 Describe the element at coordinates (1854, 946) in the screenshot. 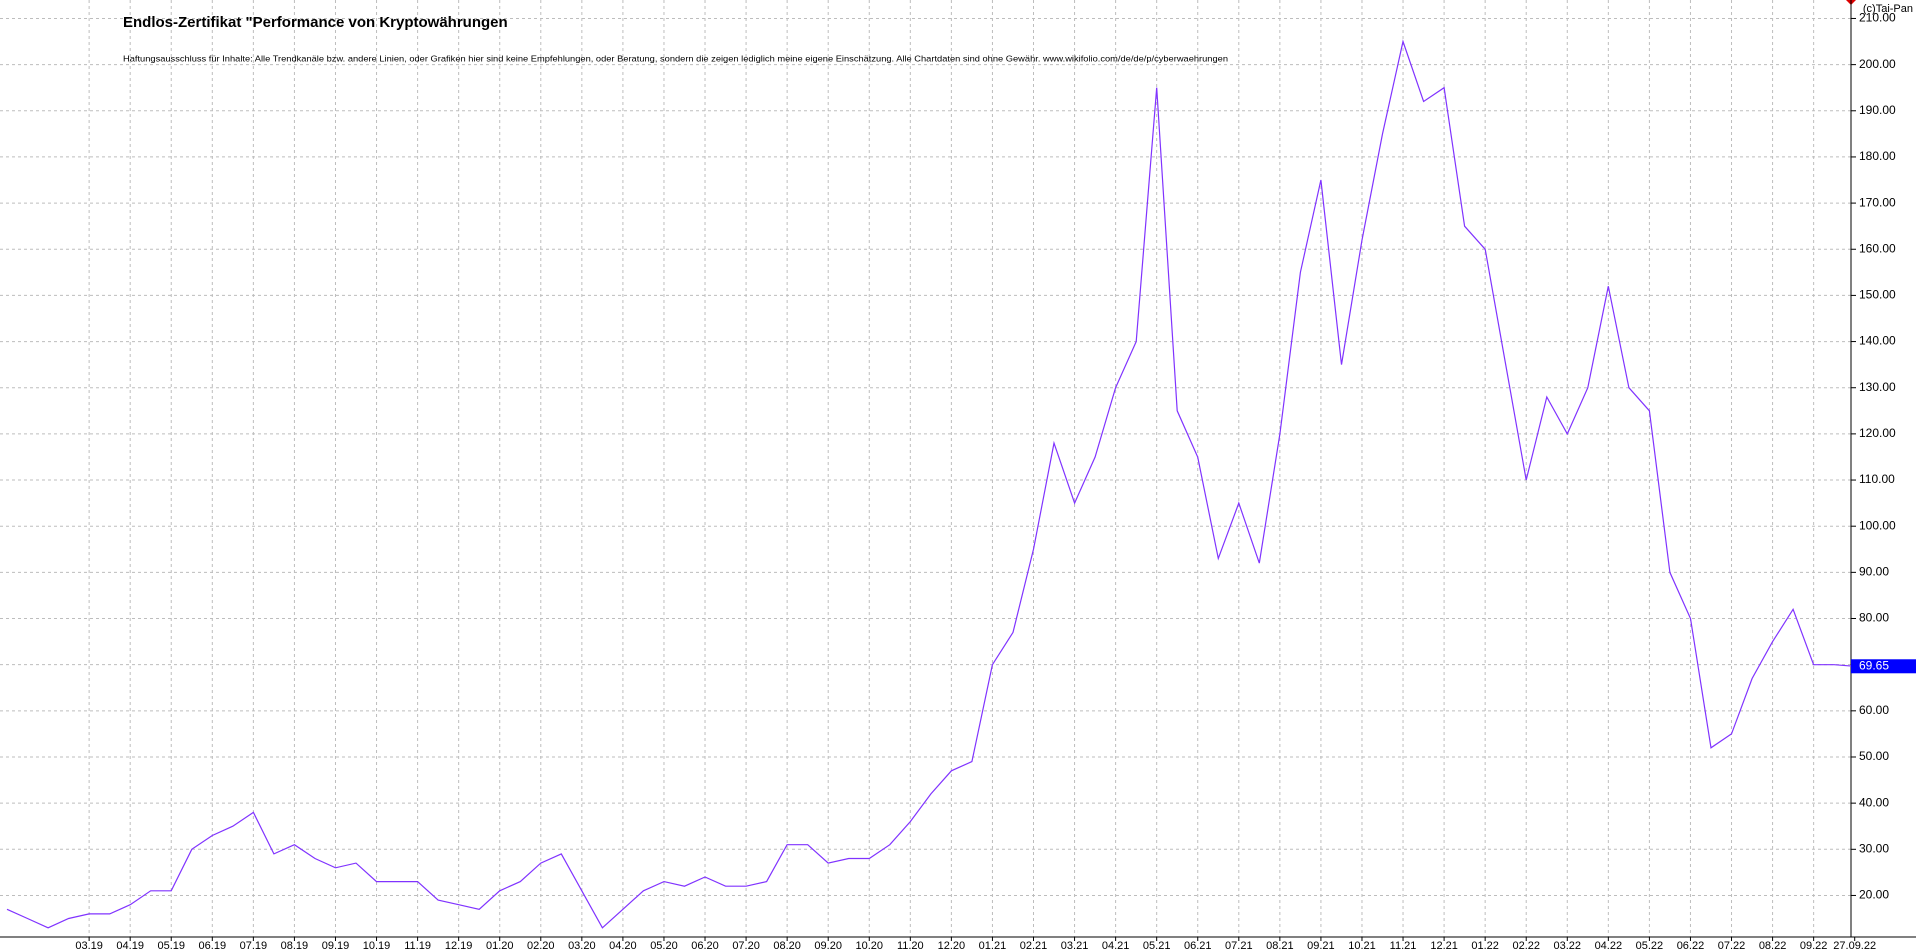

I see `x-tick-label: 27.09.22` at that location.